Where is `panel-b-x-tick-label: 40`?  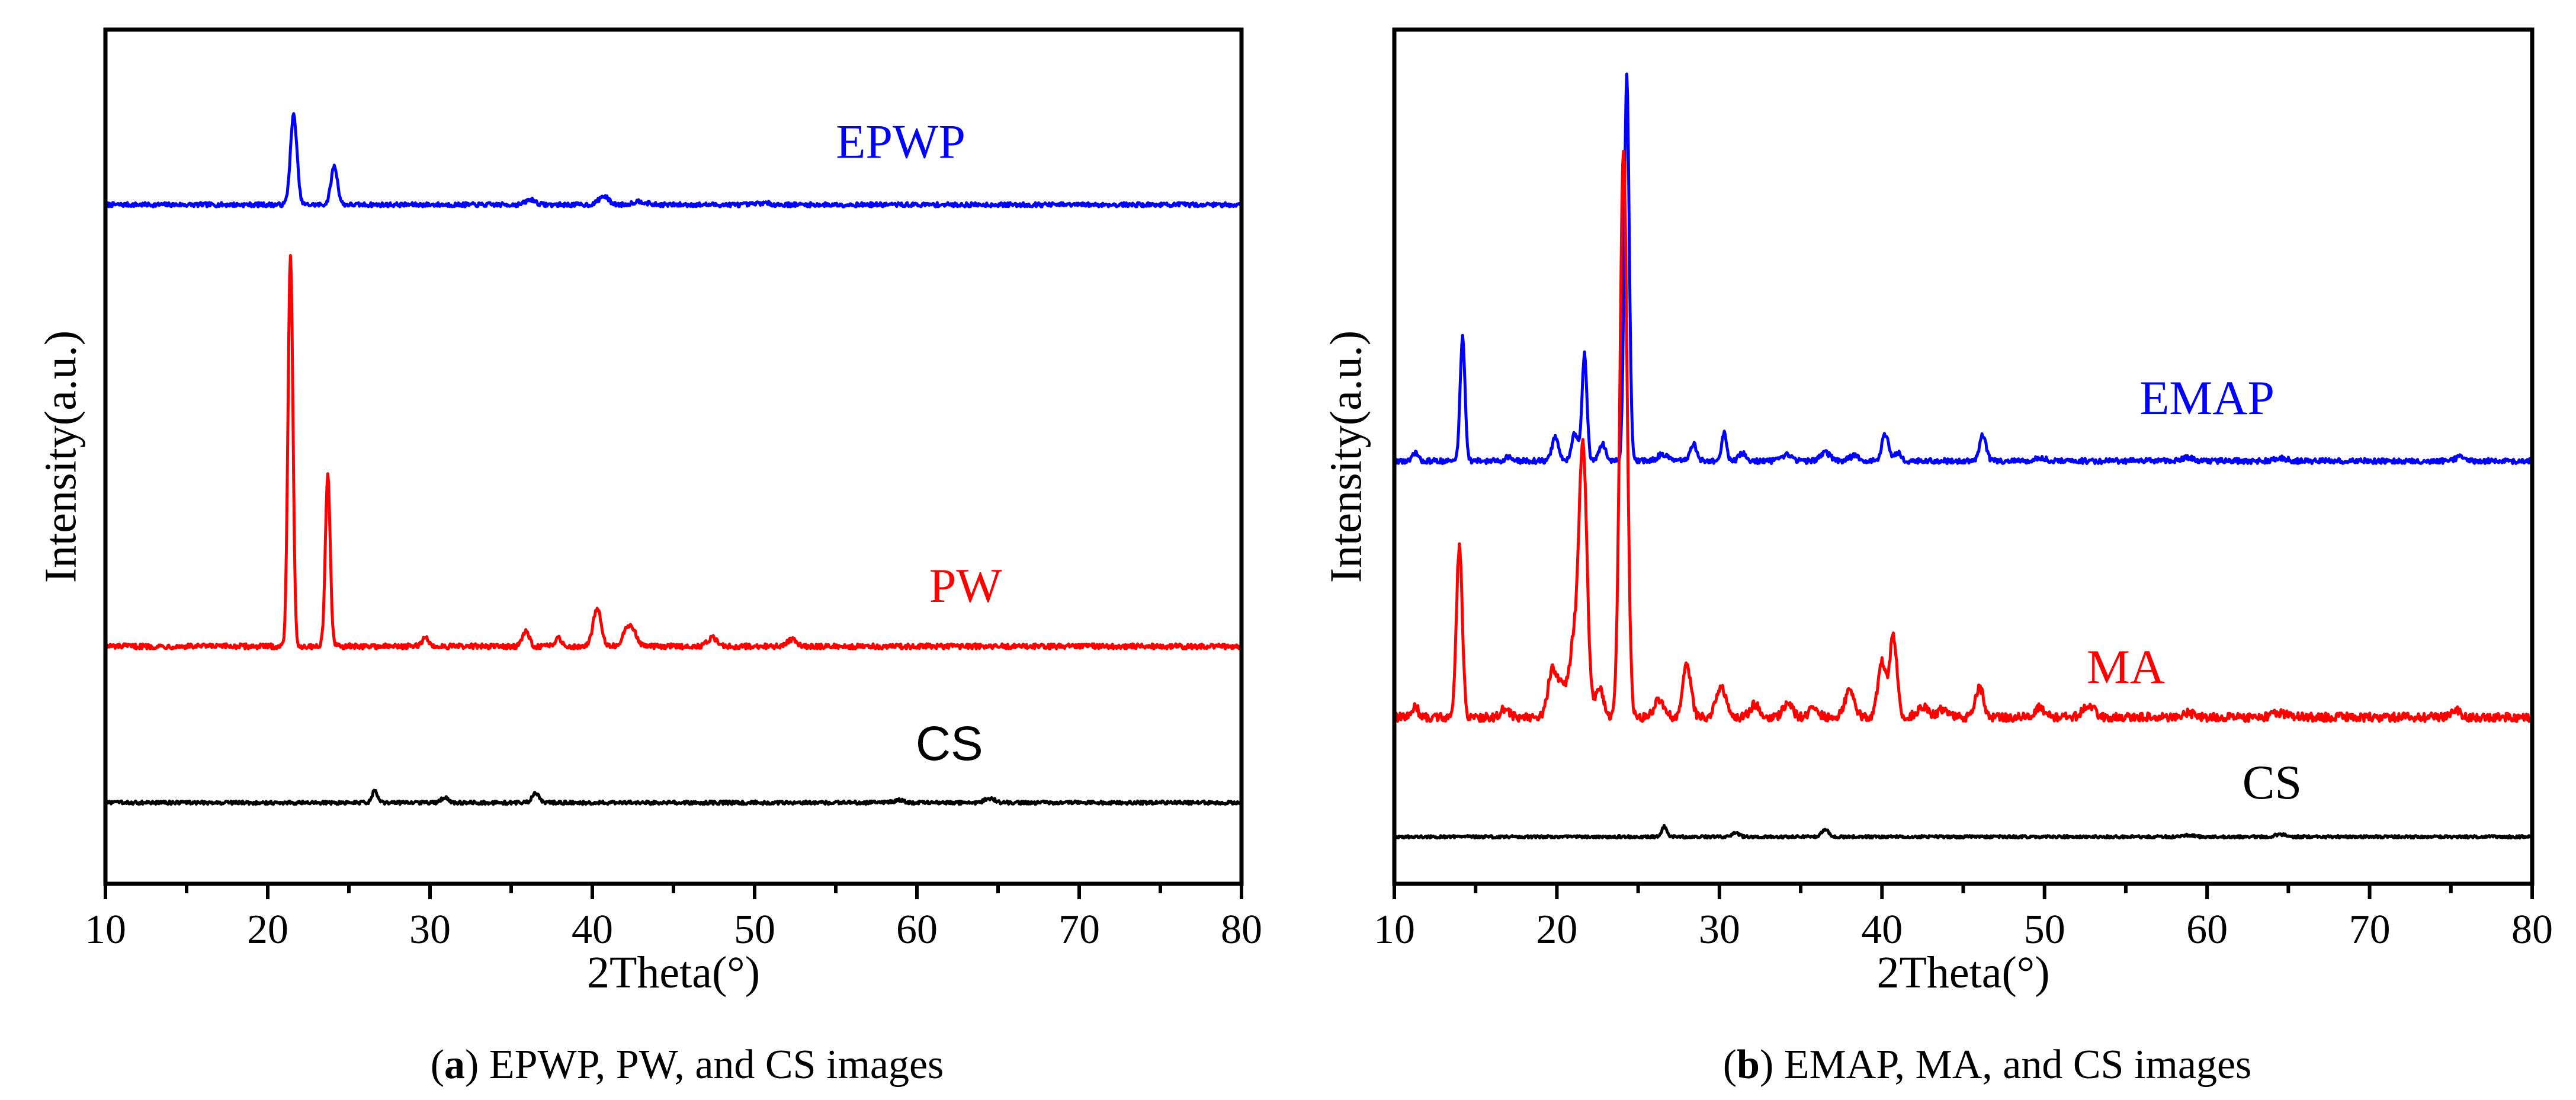 panel-b-x-tick-label: 40 is located at coordinates (1882, 930).